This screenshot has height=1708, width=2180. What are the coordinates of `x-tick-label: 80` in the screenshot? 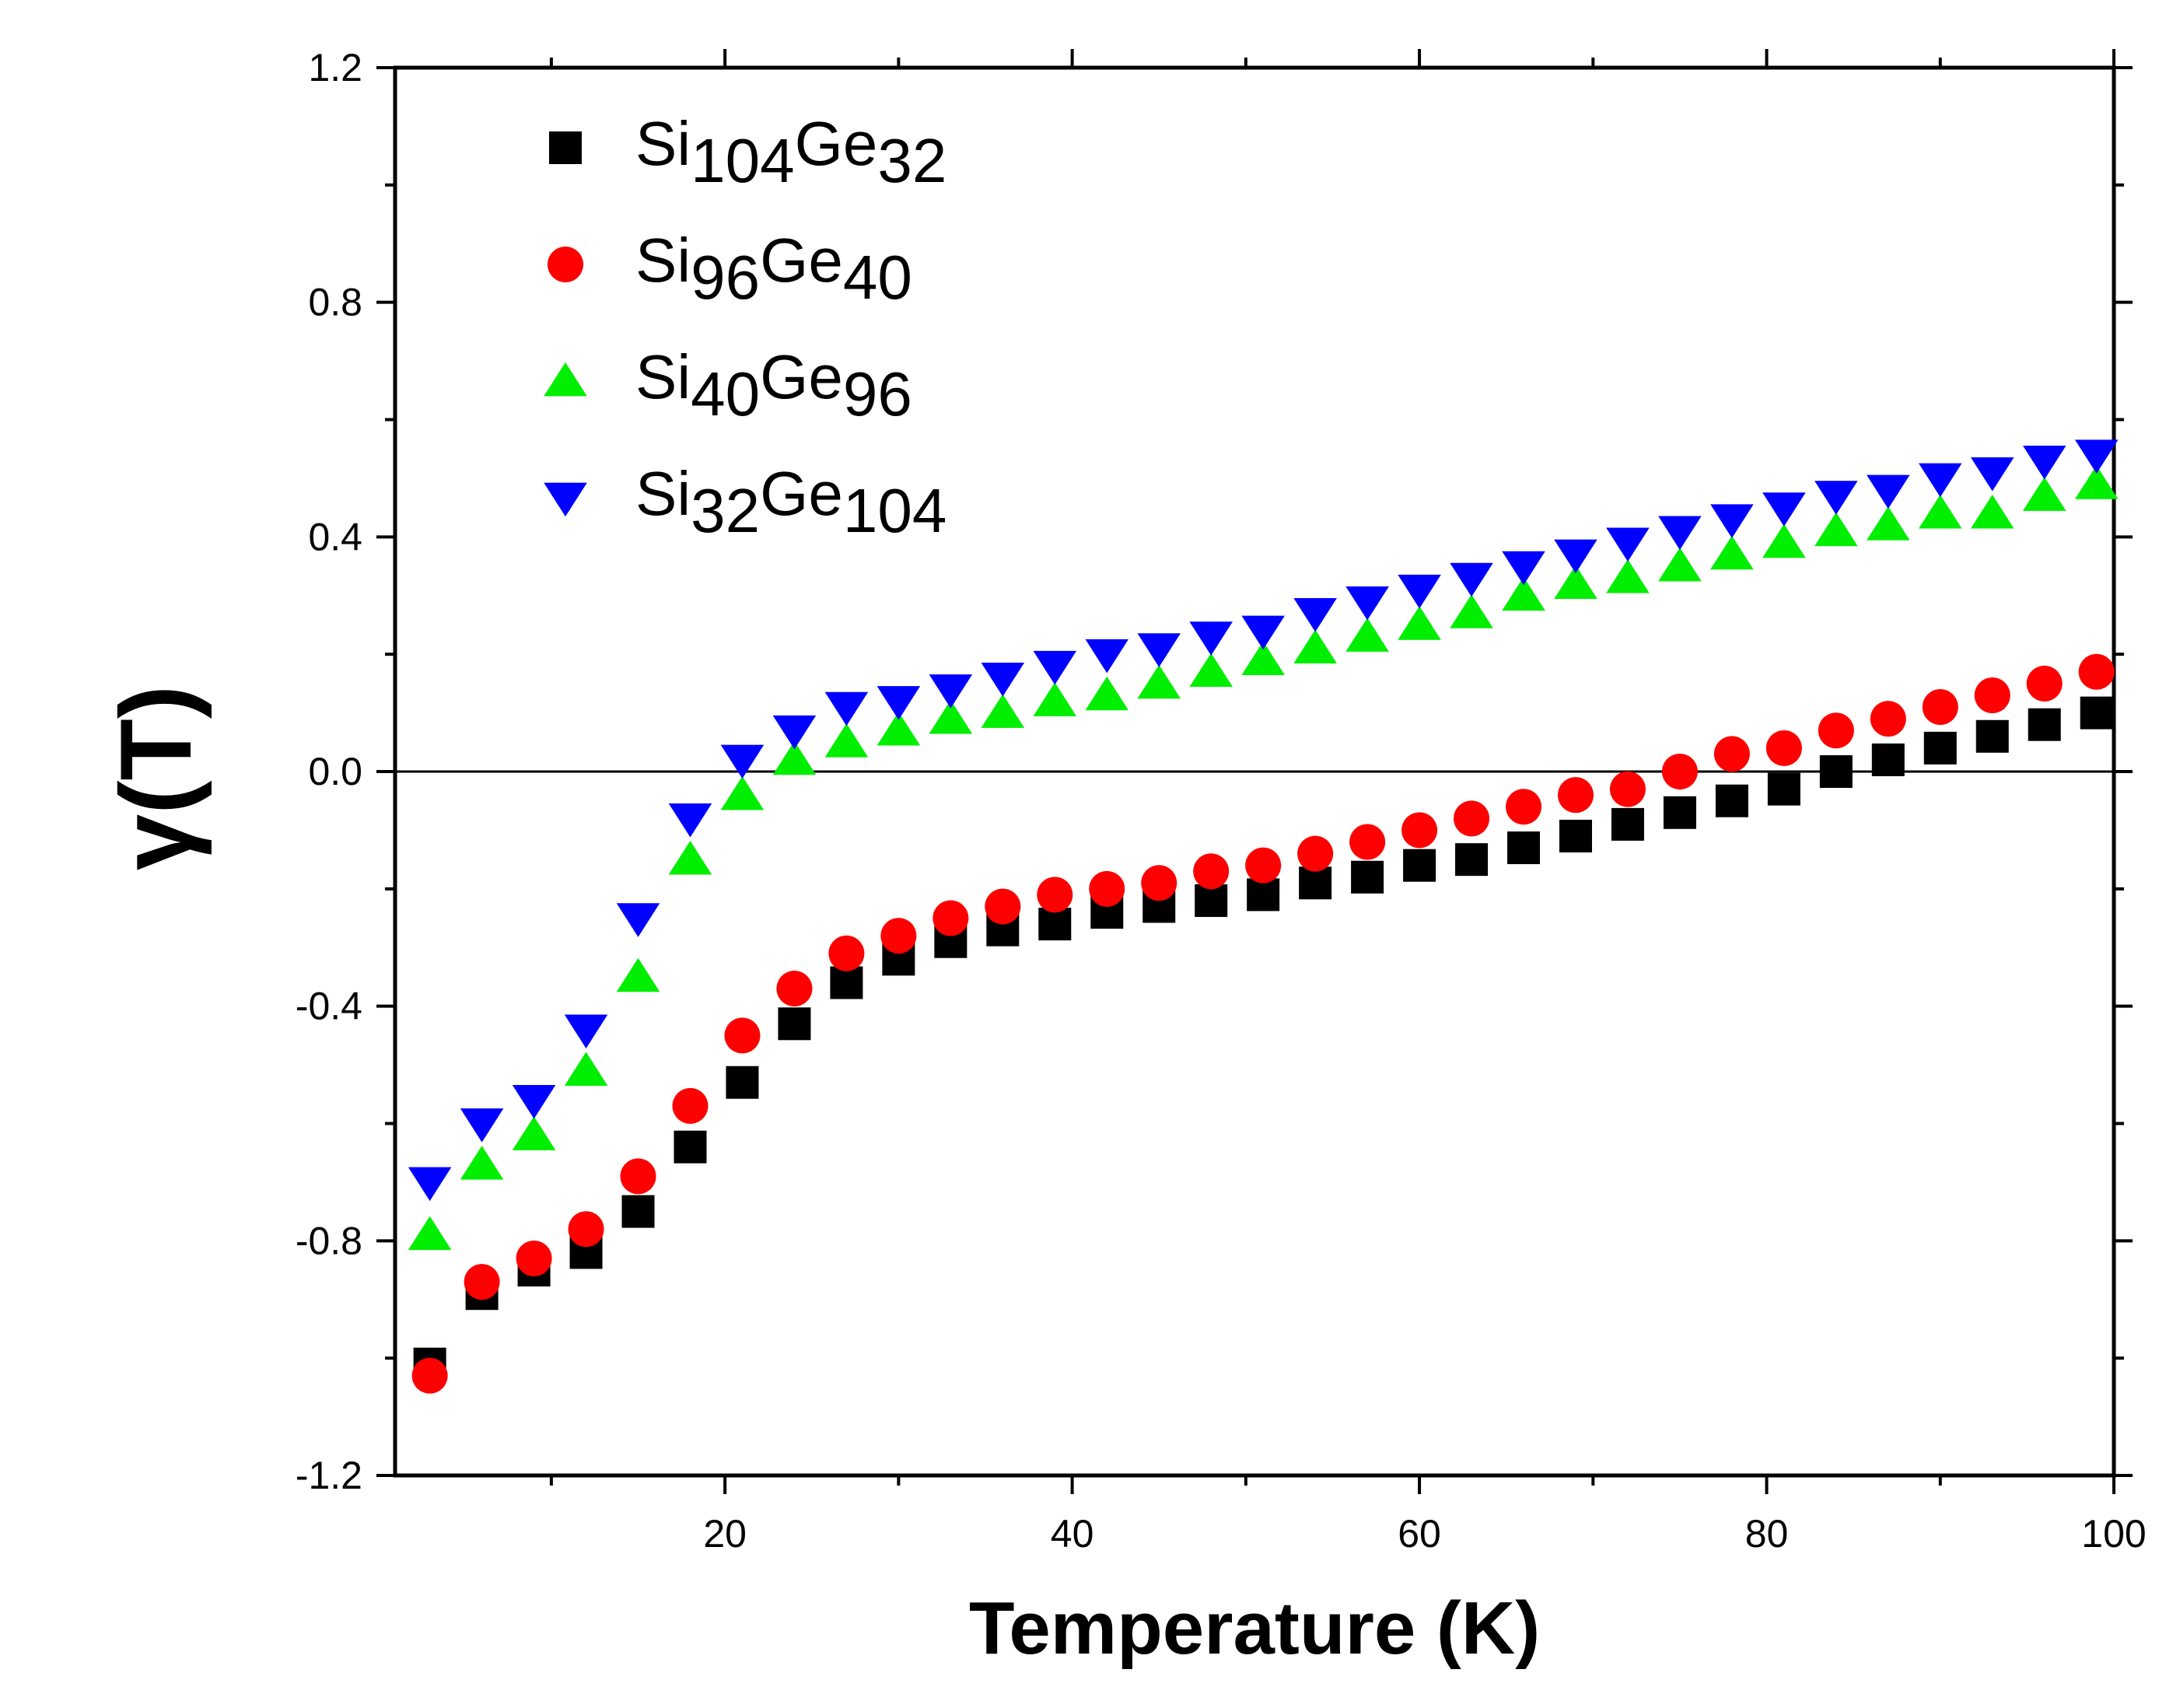 It's located at (1767, 1534).